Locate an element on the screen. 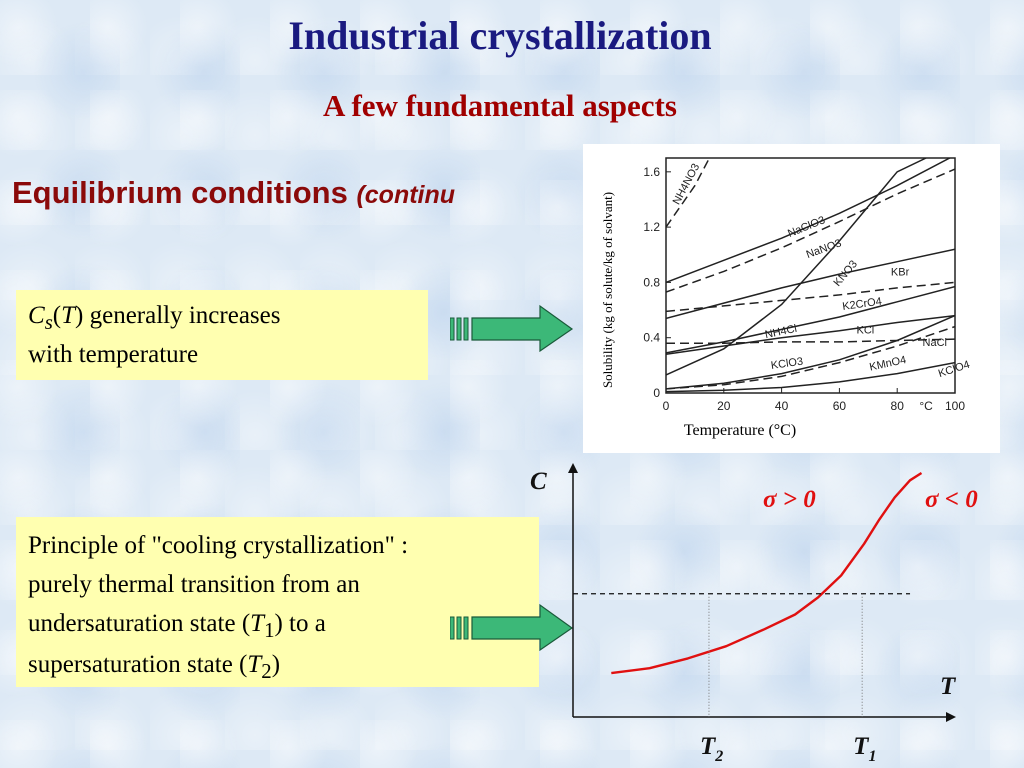 The height and width of the screenshot is (768, 1024). symbol-t: T is located at coordinates (68, 315).